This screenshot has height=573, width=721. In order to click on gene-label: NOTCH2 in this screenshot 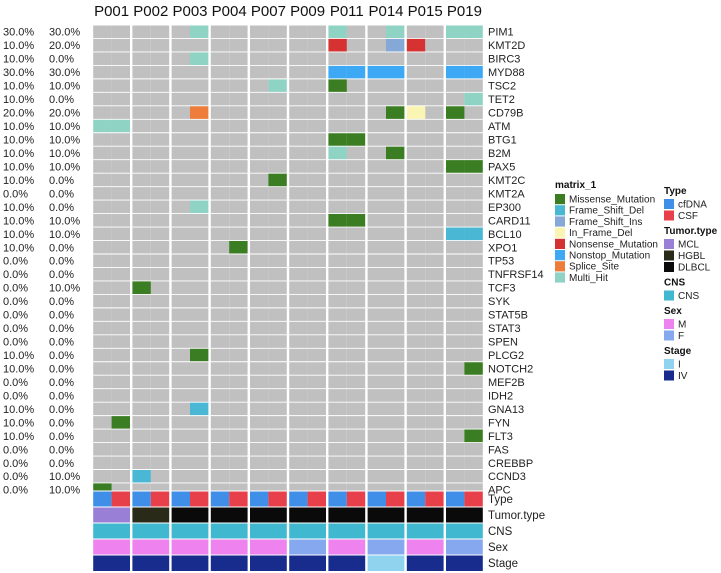, I will do `click(510, 369)`.